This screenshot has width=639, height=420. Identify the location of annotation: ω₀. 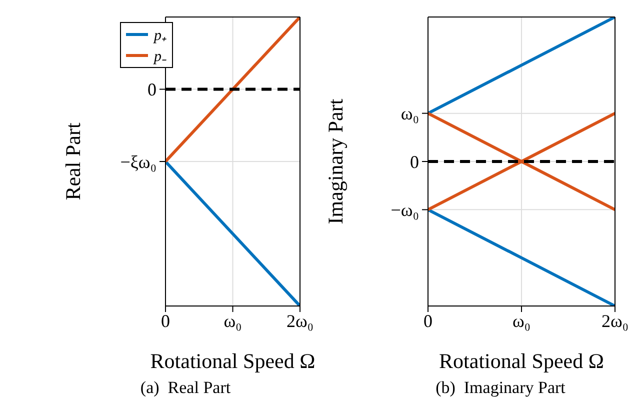
(409, 114).